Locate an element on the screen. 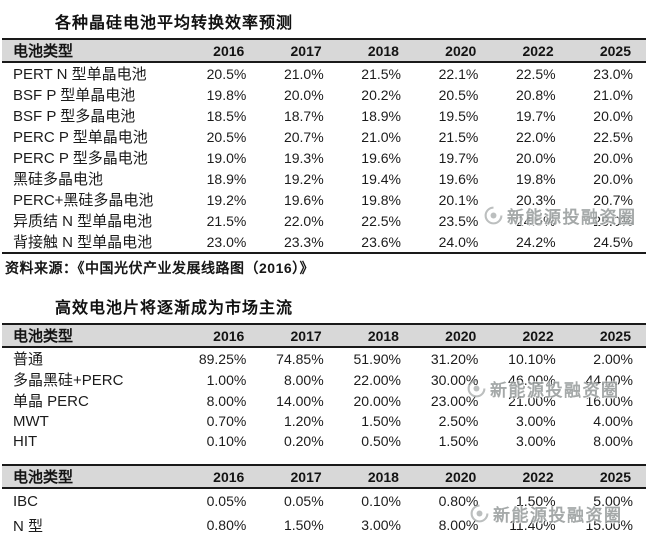 Image resolution: width=648 pixels, height=534 pixels. value-cell: 23.00% is located at coordinates (454, 400).